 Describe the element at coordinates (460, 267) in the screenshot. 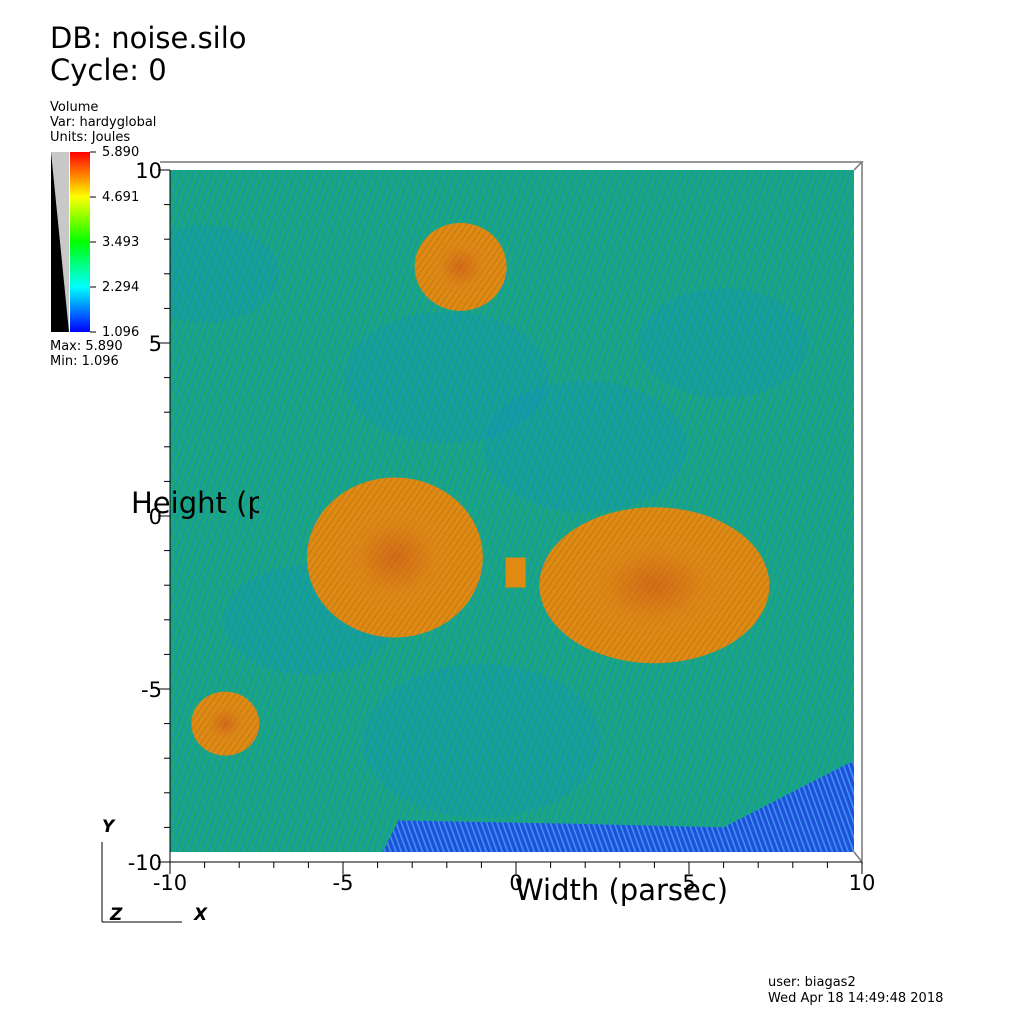

I see `hot-blob-top-core` at that location.